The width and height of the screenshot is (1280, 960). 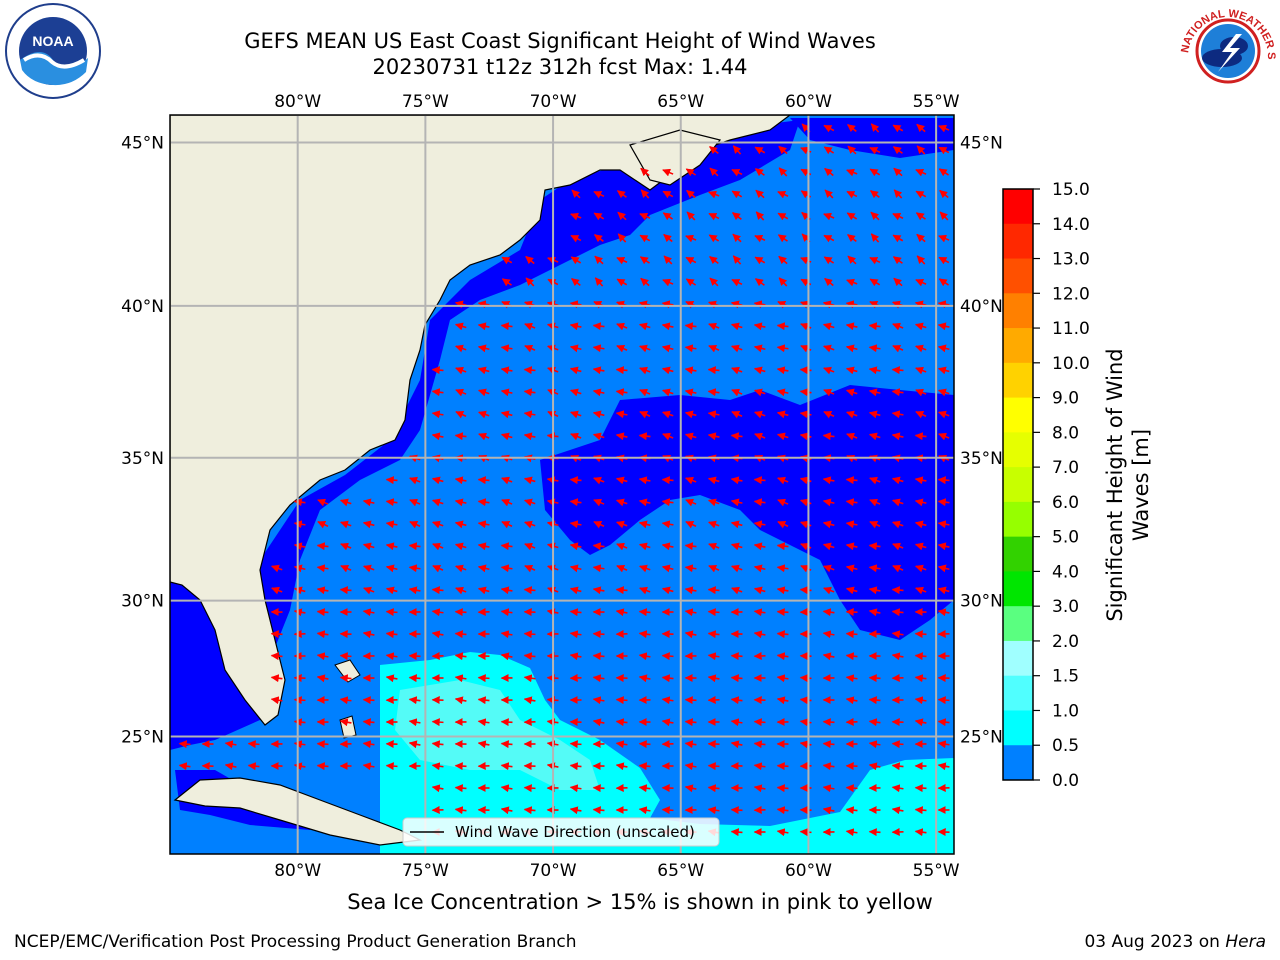 What do you see at coordinates (142, 602) in the screenshot?
I see `lat-tick-left: 30°N` at bounding box center [142, 602].